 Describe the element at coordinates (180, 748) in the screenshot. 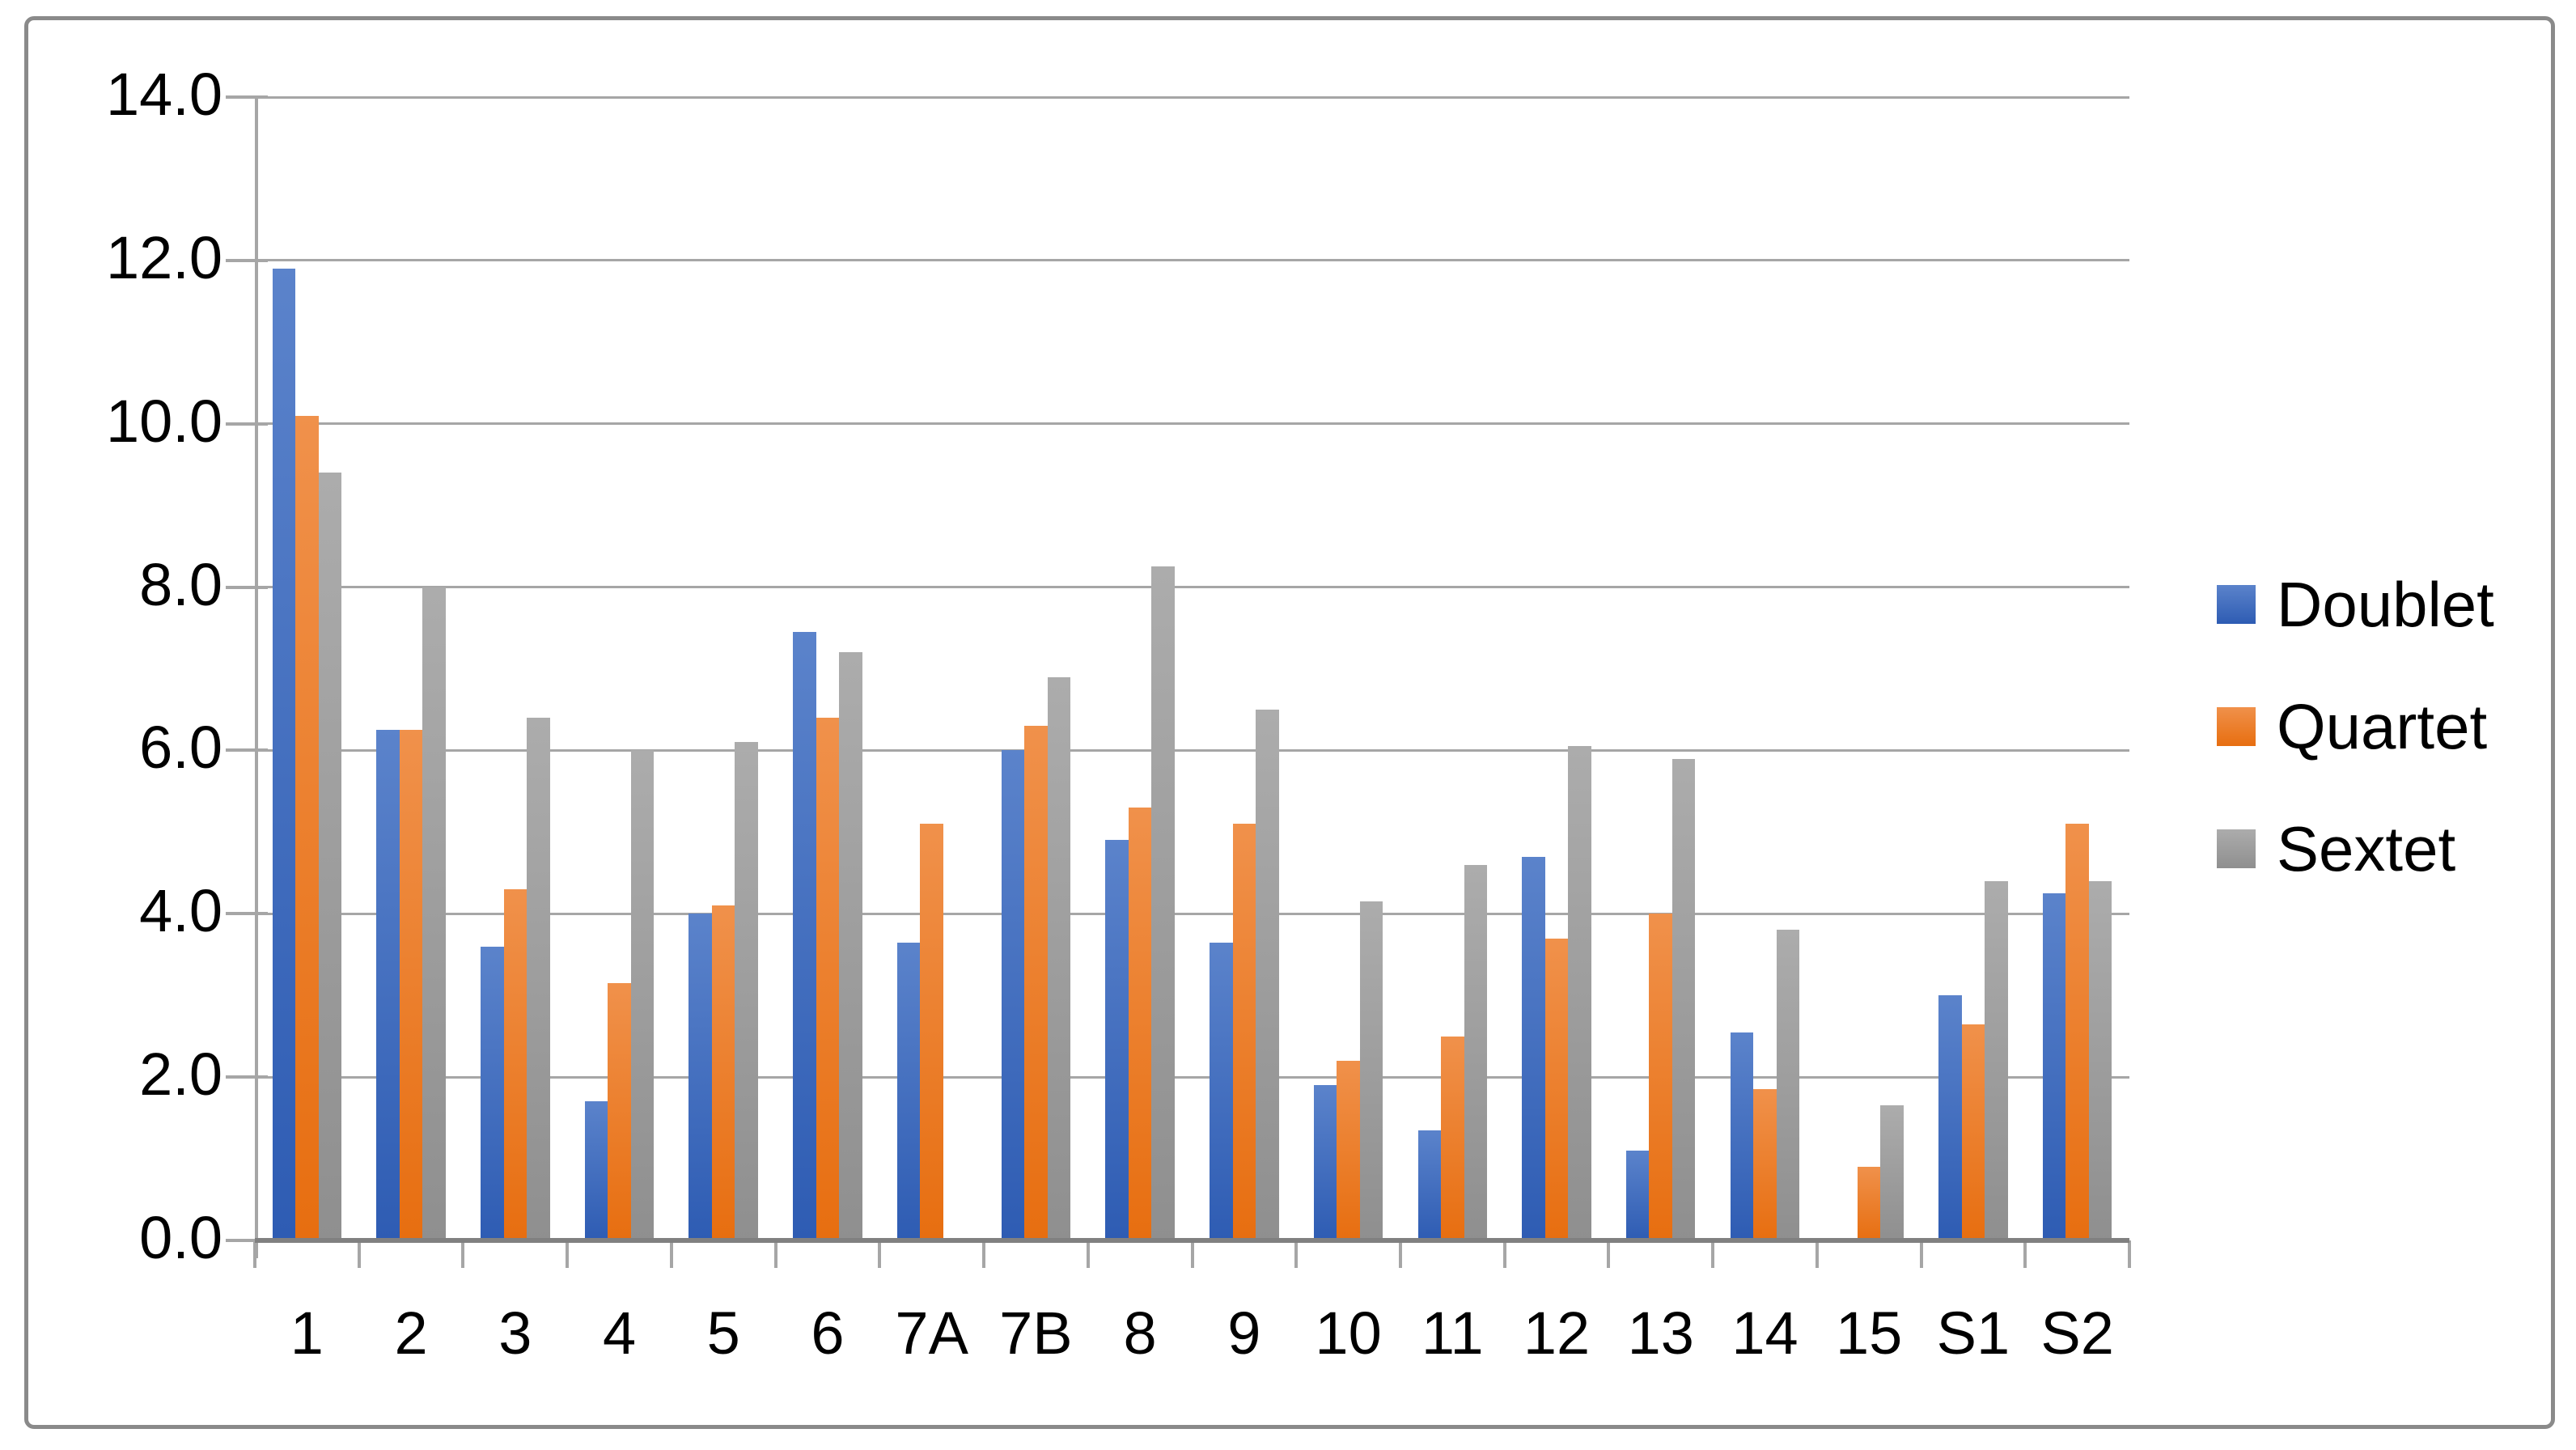

I see `y-axis-label-6.0: 6.0` at that location.